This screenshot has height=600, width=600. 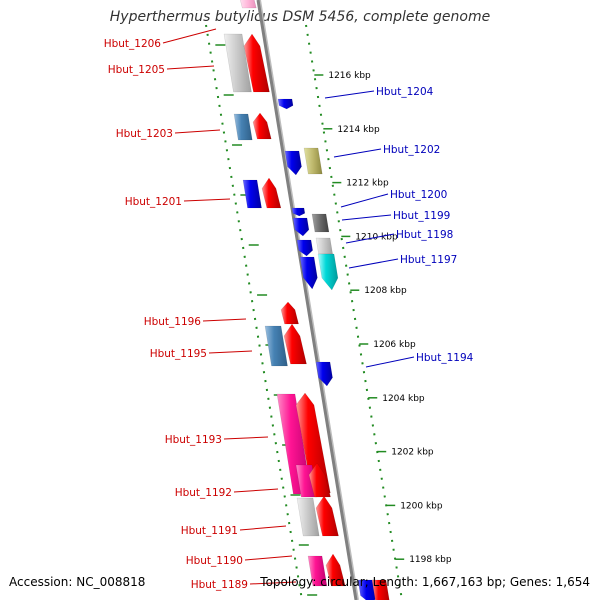 What do you see at coordinates (173, 322) in the screenshot?
I see `forward-gene-label: Hbut_1196` at bounding box center [173, 322].